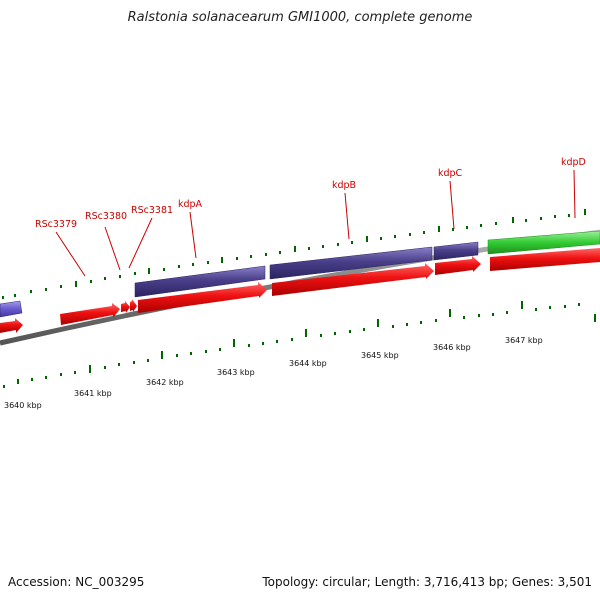 The height and width of the screenshot is (600, 600). Describe the element at coordinates (452, 347) in the screenshot. I see `kbp-label-3646: 3646 kbp` at that location.